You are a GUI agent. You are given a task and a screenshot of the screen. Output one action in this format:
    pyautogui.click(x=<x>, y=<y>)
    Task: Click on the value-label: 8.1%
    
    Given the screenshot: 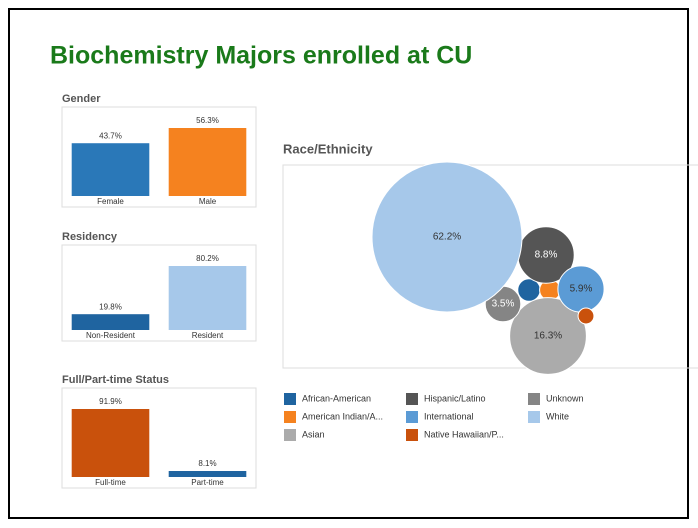 What is the action you would take?
    pyautogui.click(x=207, y=463)
    